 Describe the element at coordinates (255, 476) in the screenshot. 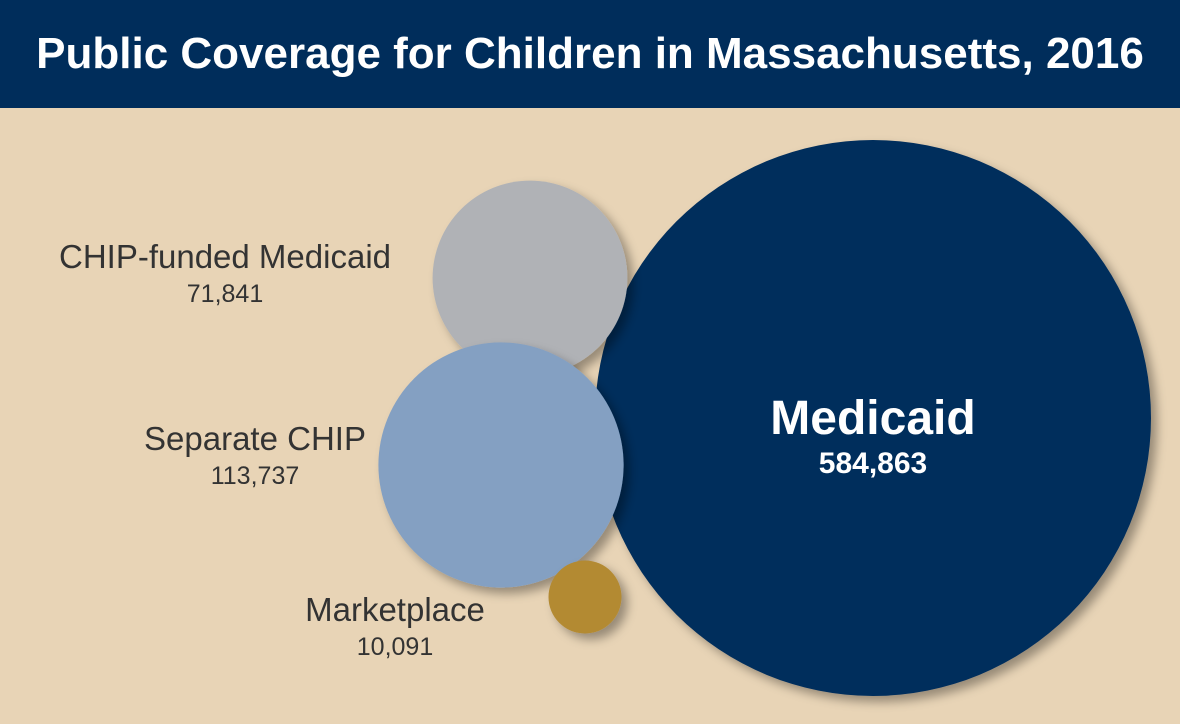

I see `value-separate-chip: 113,737` at that location.